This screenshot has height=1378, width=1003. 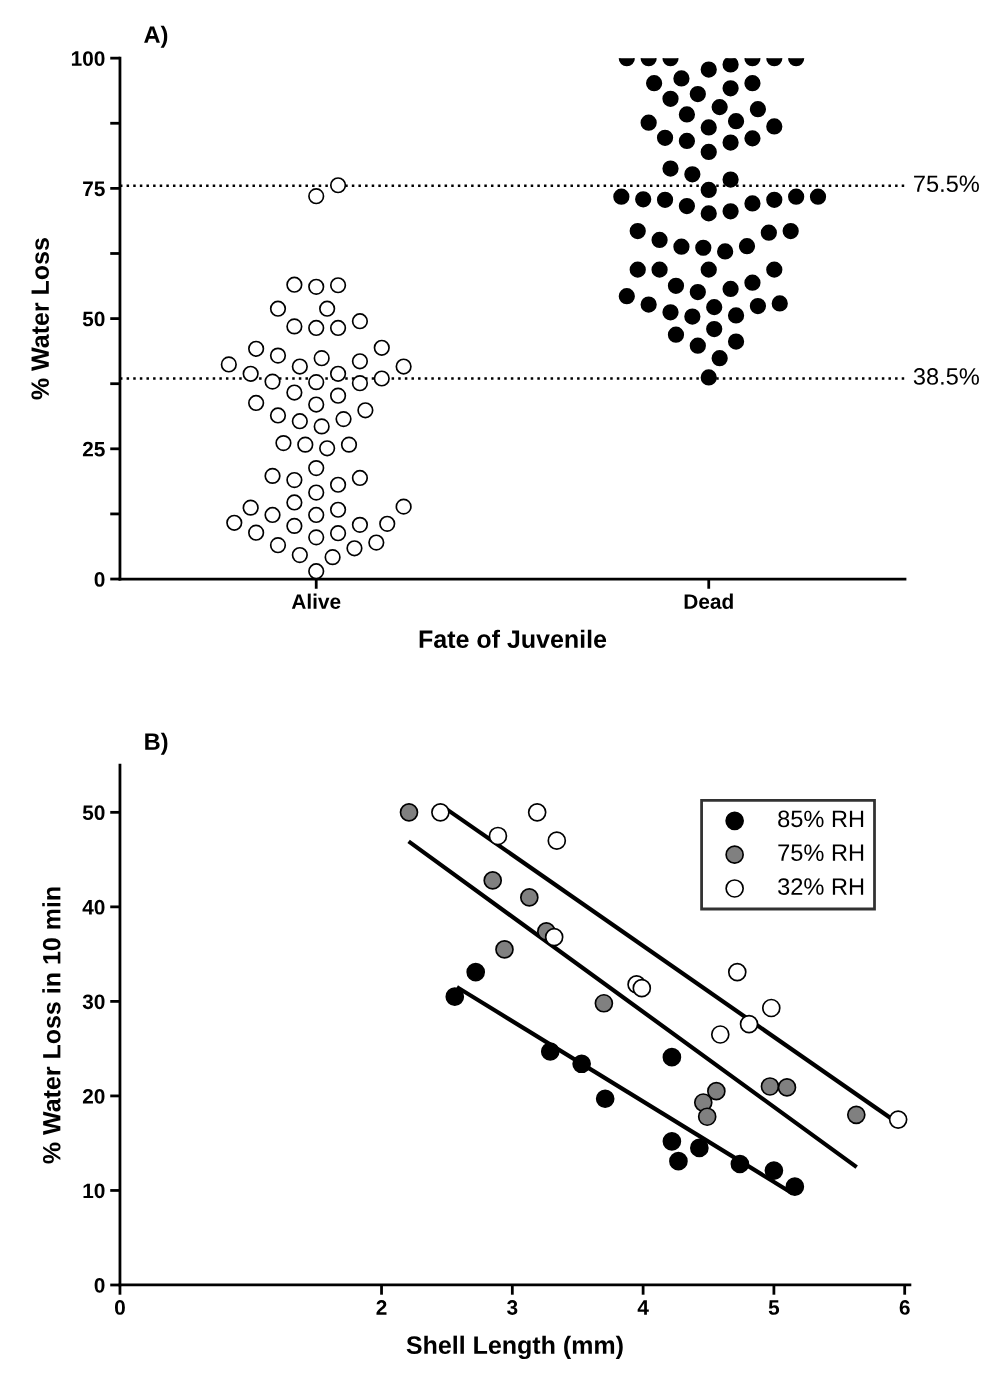 I want to click on y-tick-label: 75, so click(x=94, y=189).